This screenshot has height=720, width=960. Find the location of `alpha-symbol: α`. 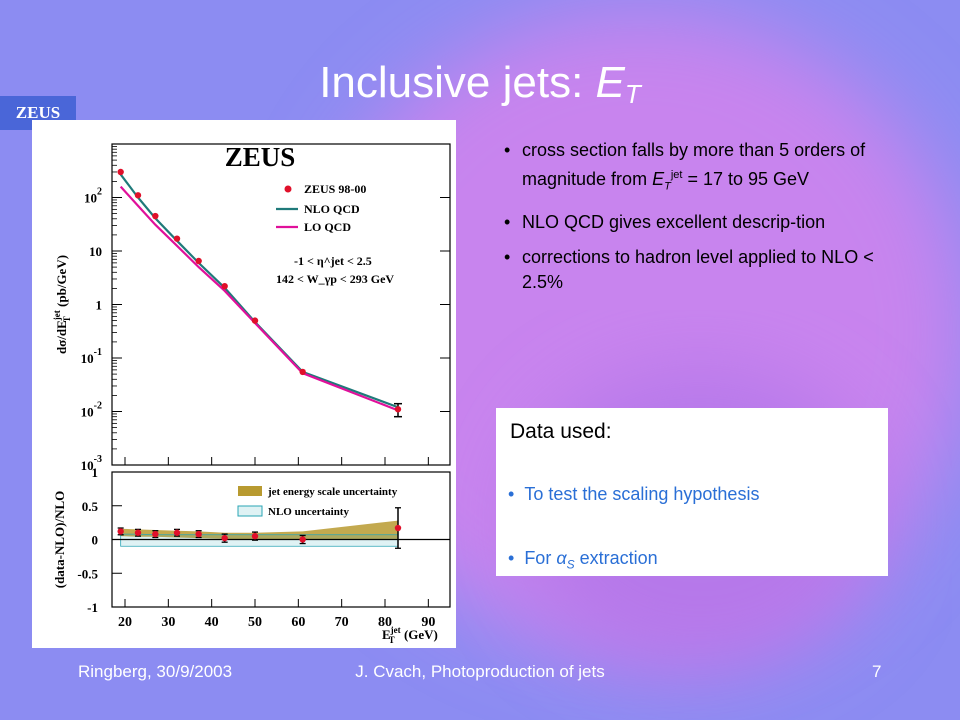

alpha-symbol: α is located at coordinates (561, 558).